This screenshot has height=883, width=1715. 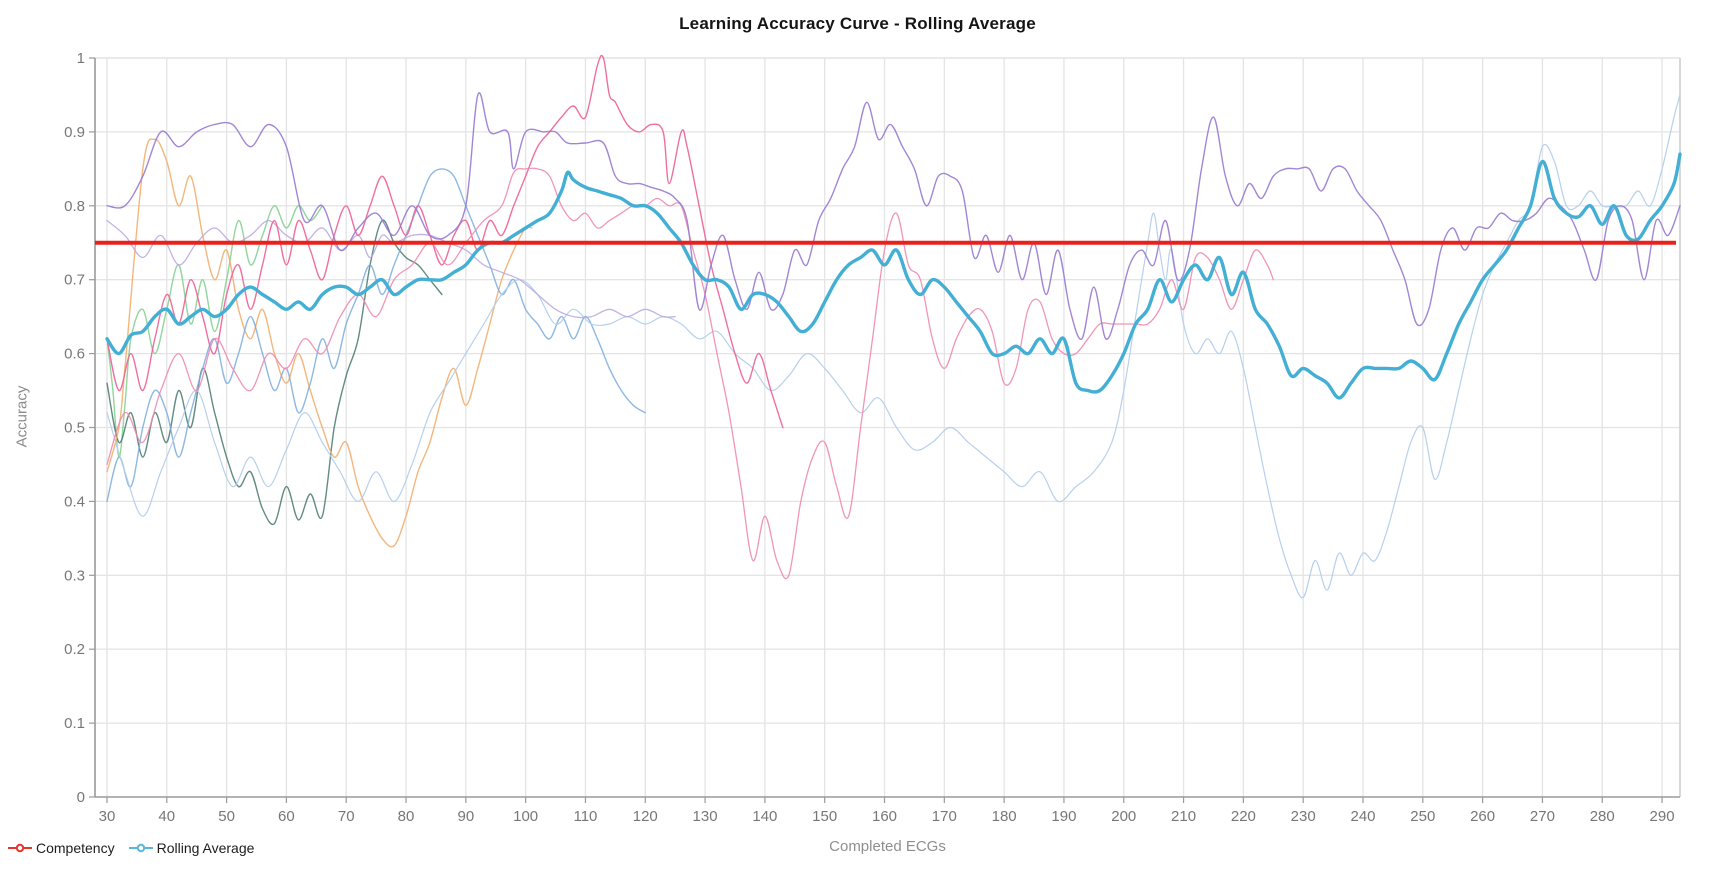 What do you see at coordinates (887, 846) in the screenshot?
I see `x-axis-title: Completed ECGs` at bounding box center [887, 846].